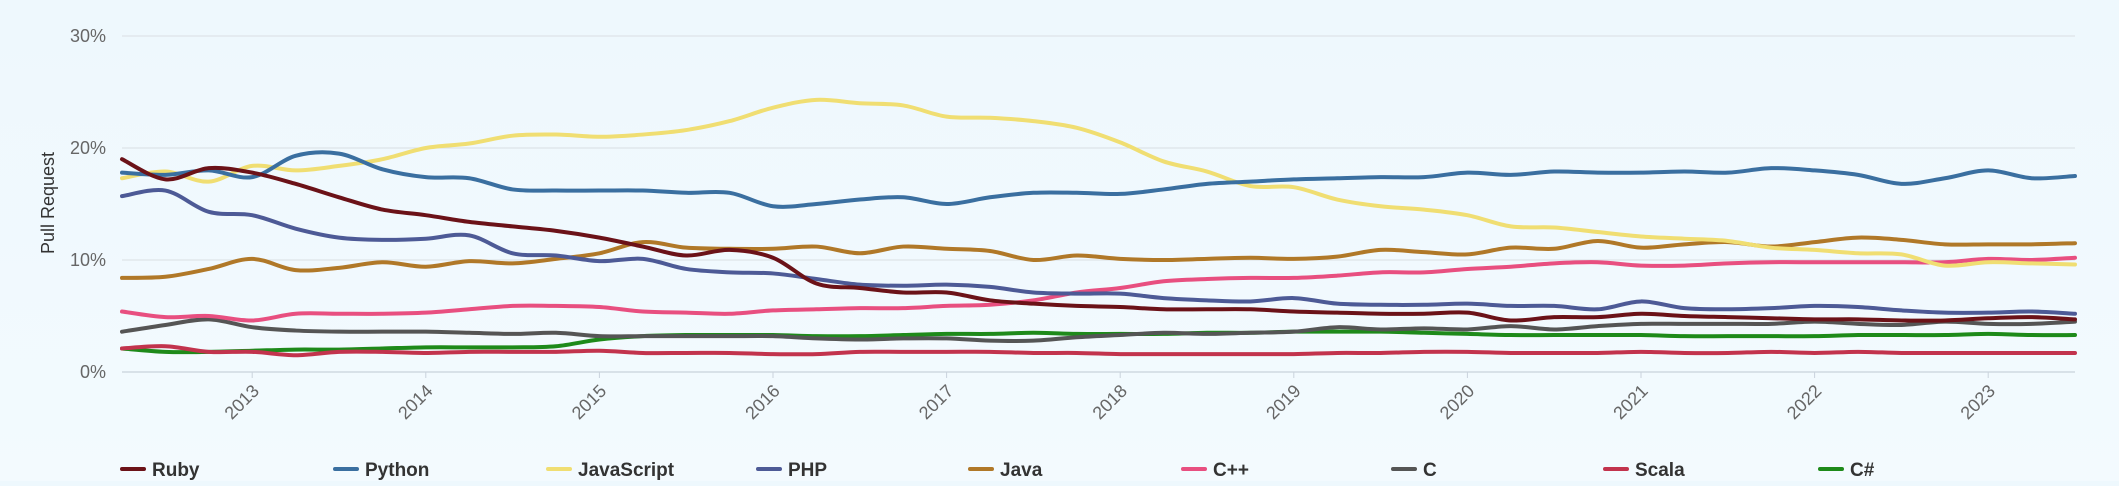  Describe the element at coordinates (1457, 402) in the screenshot. I see `x-tick-label: 2020` at that location.